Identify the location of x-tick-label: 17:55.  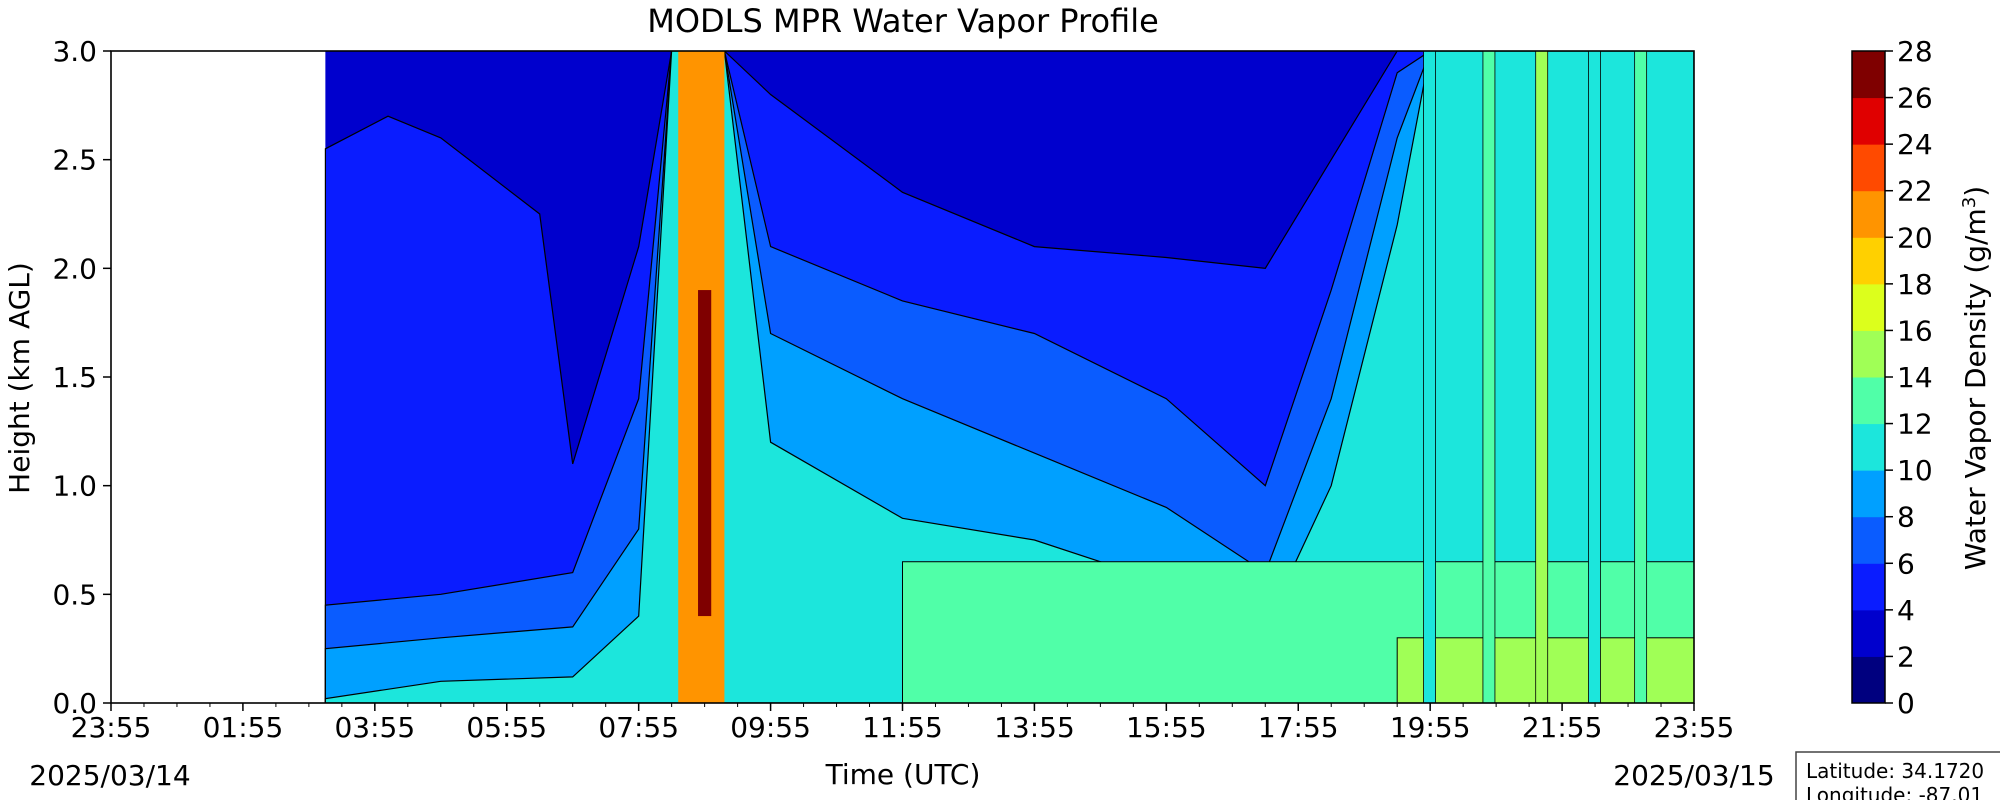
(1298, 727).